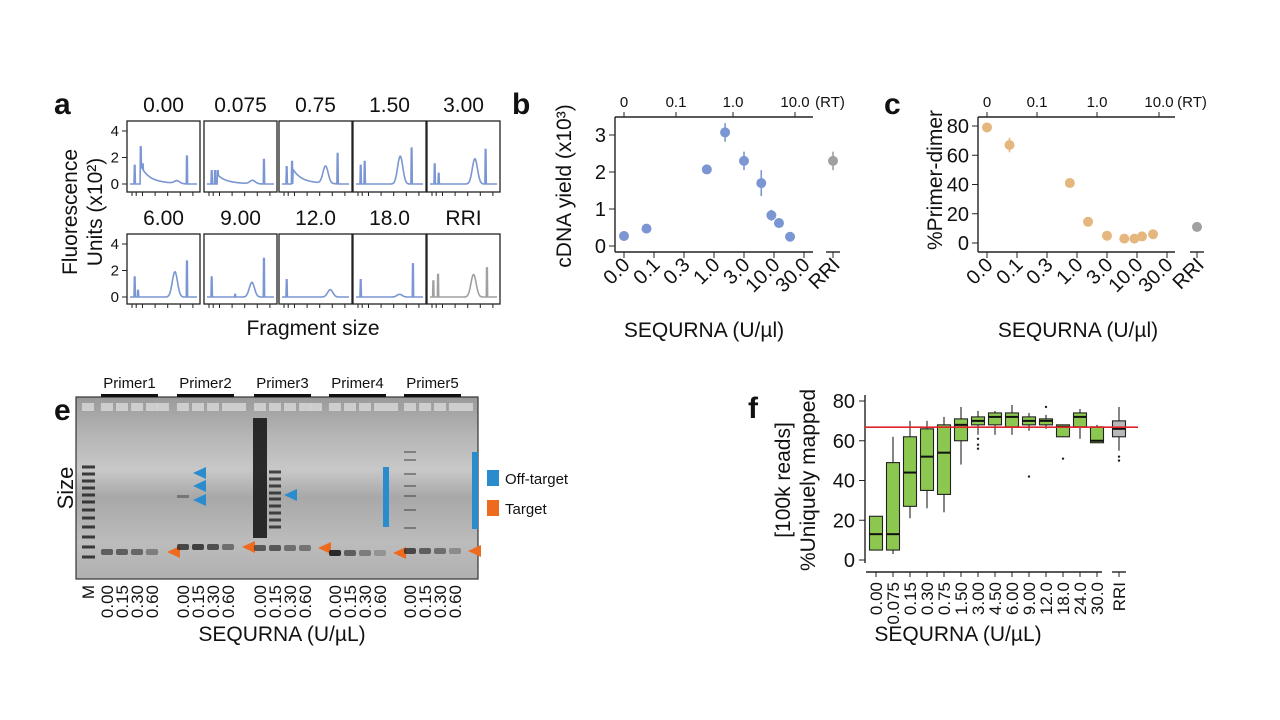 This screenshot has width=1280, height=720. Describe the element at coordinates (122, 601) in the screenshot. I see `lane-label: 0.15` at that location.